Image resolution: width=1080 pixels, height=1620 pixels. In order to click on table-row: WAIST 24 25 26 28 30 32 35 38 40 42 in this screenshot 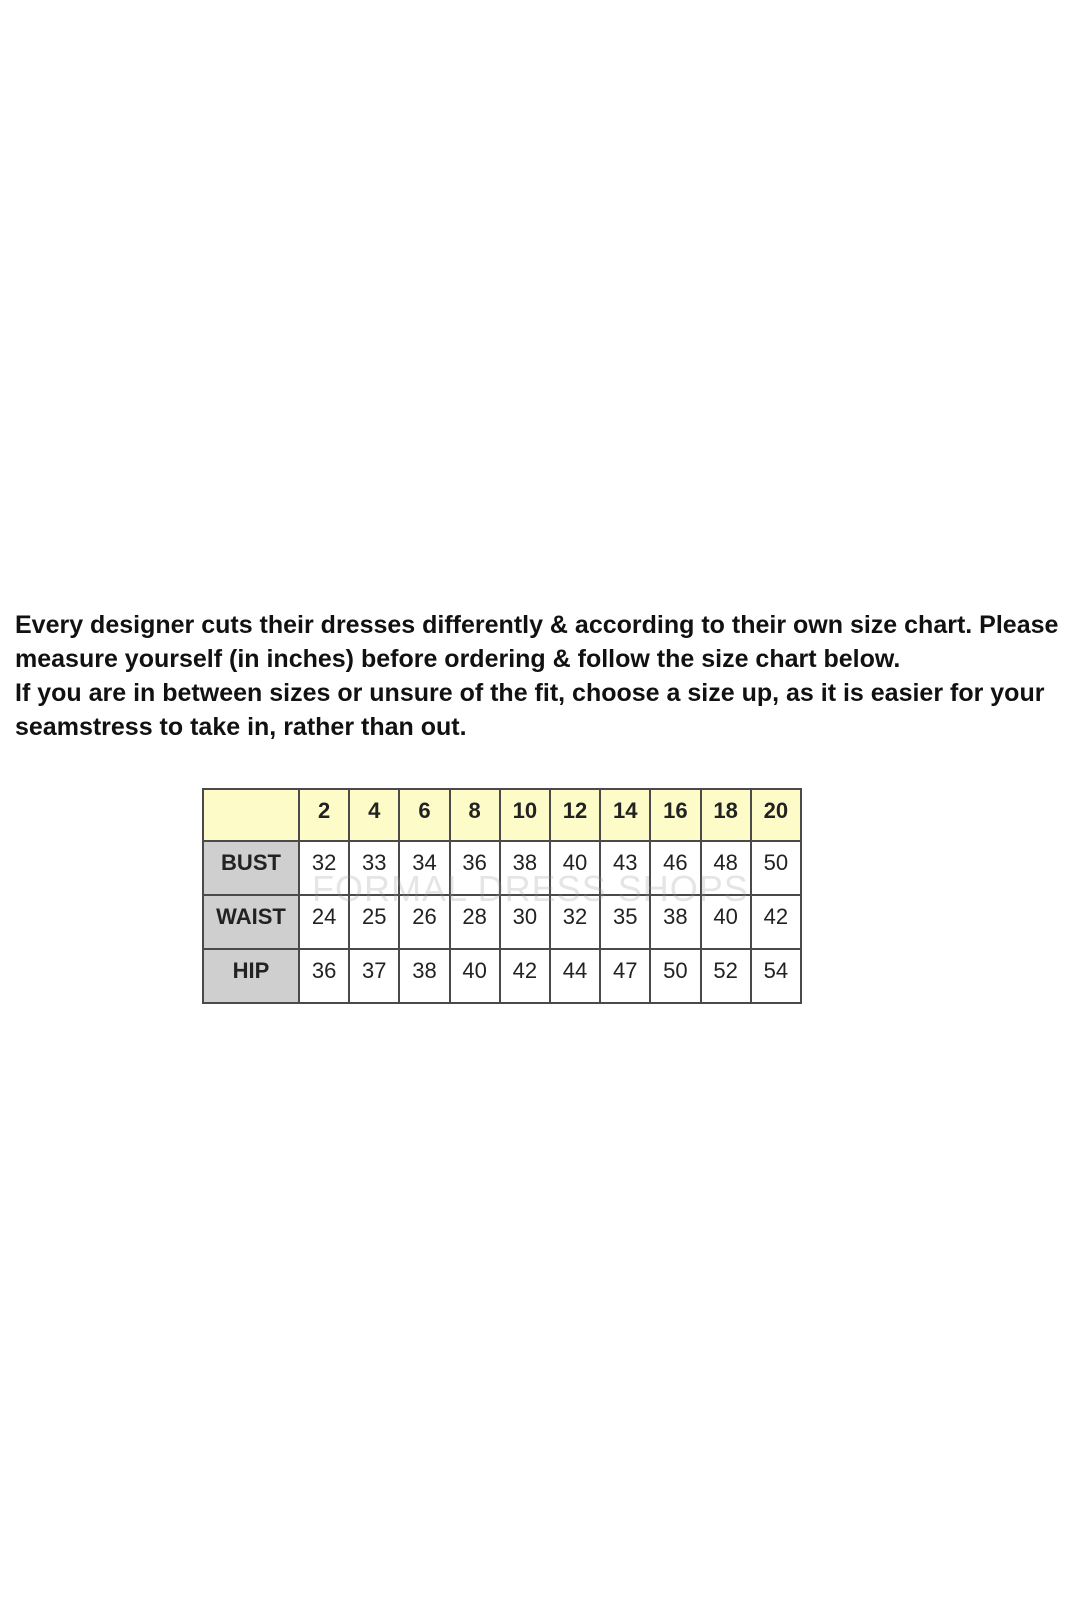, I will do `click(502, 922)`.